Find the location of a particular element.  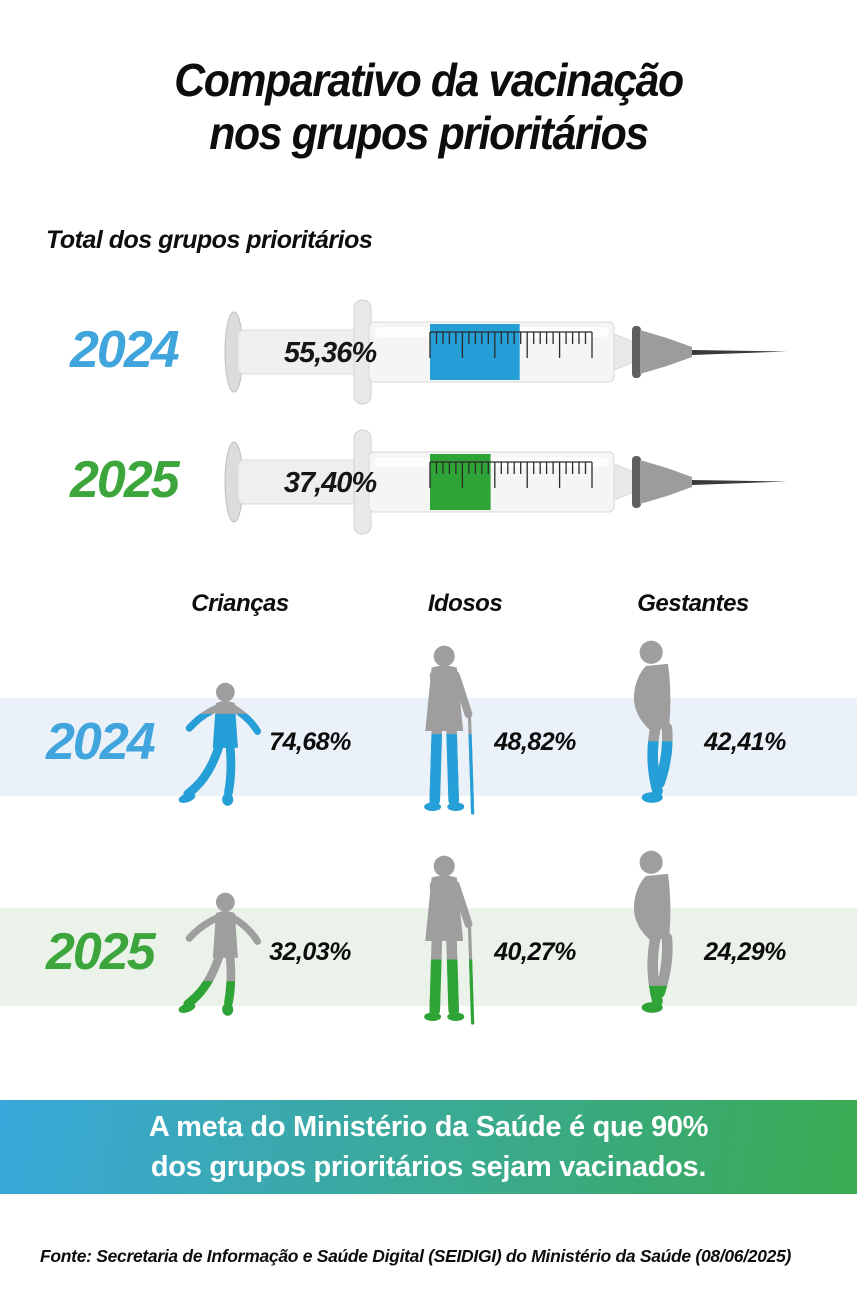

year-label-2025-syringe: 2025 is located at coordinates (125, 480).